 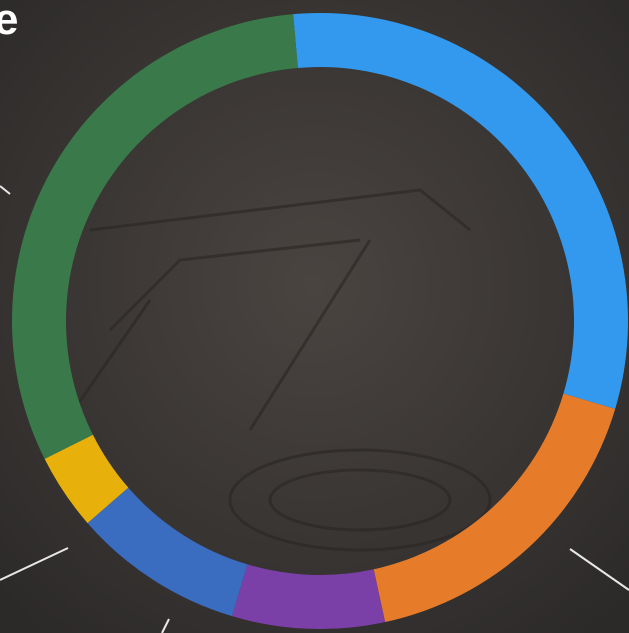 What do you see at coordinates (9, 22) in the screenshot?
I see `chart-title: e` at bounding box center [9, 22].